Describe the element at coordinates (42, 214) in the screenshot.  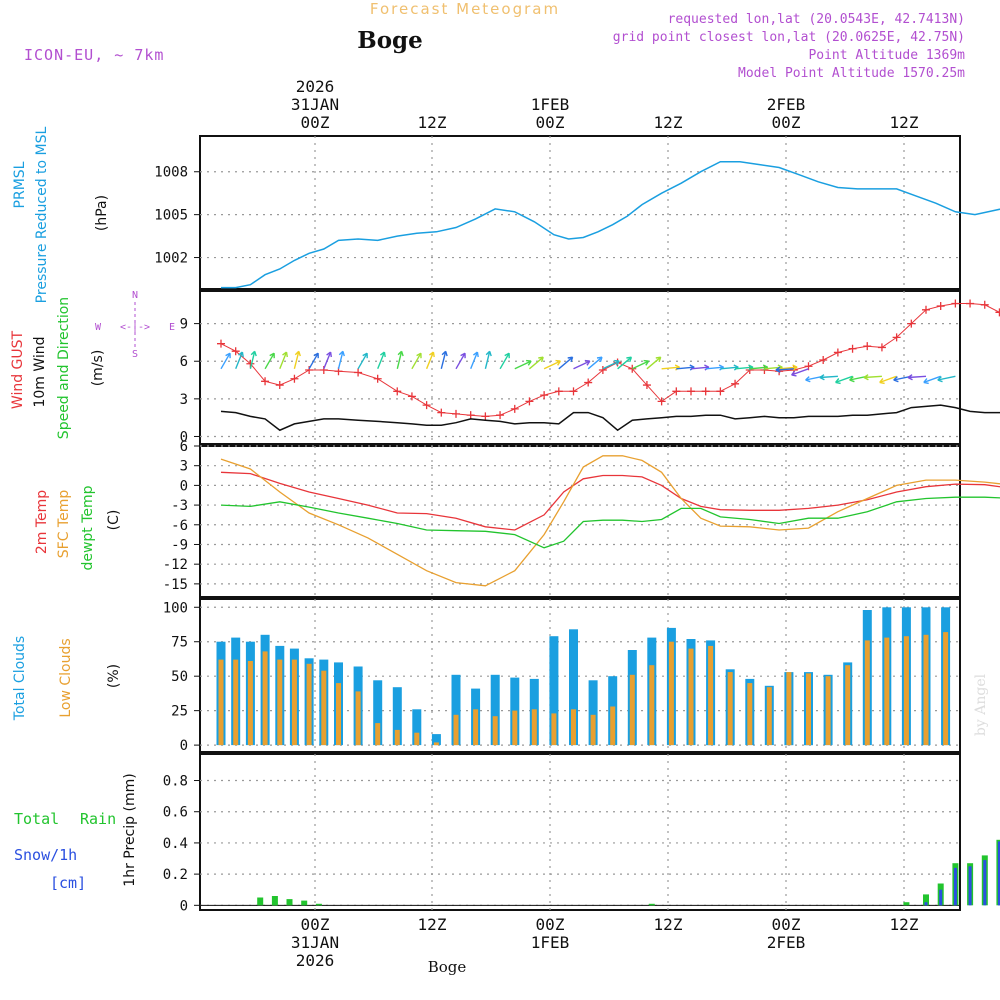
I see `pressure-label: Pressure Reduced to MSL` at that location.